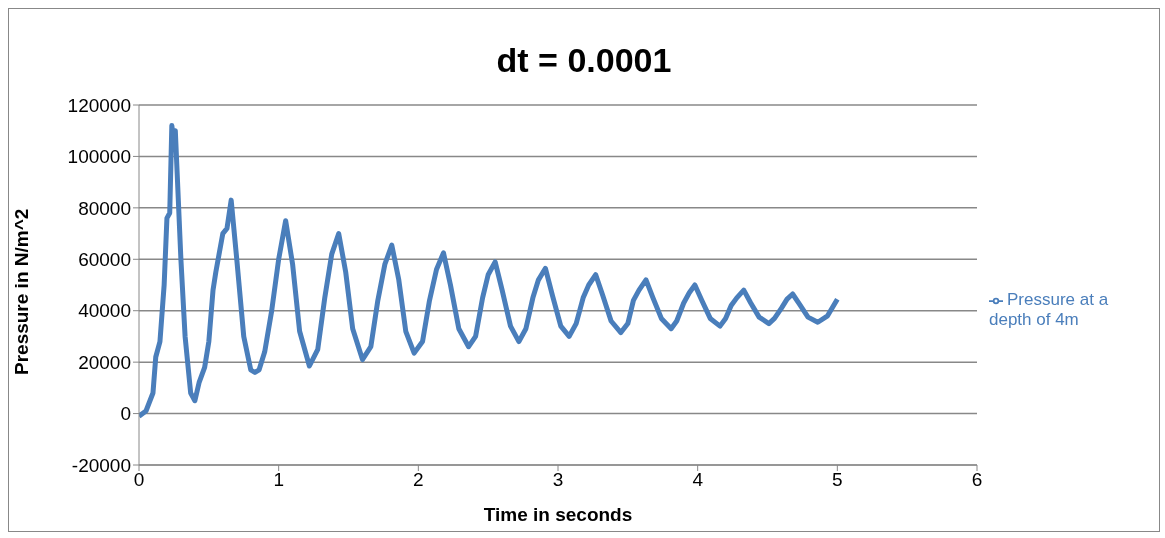  What do you see at coordinates (104, 311) in the screenshot?
I see `y-tick-label: 40000` at bounding box center [104, 311].